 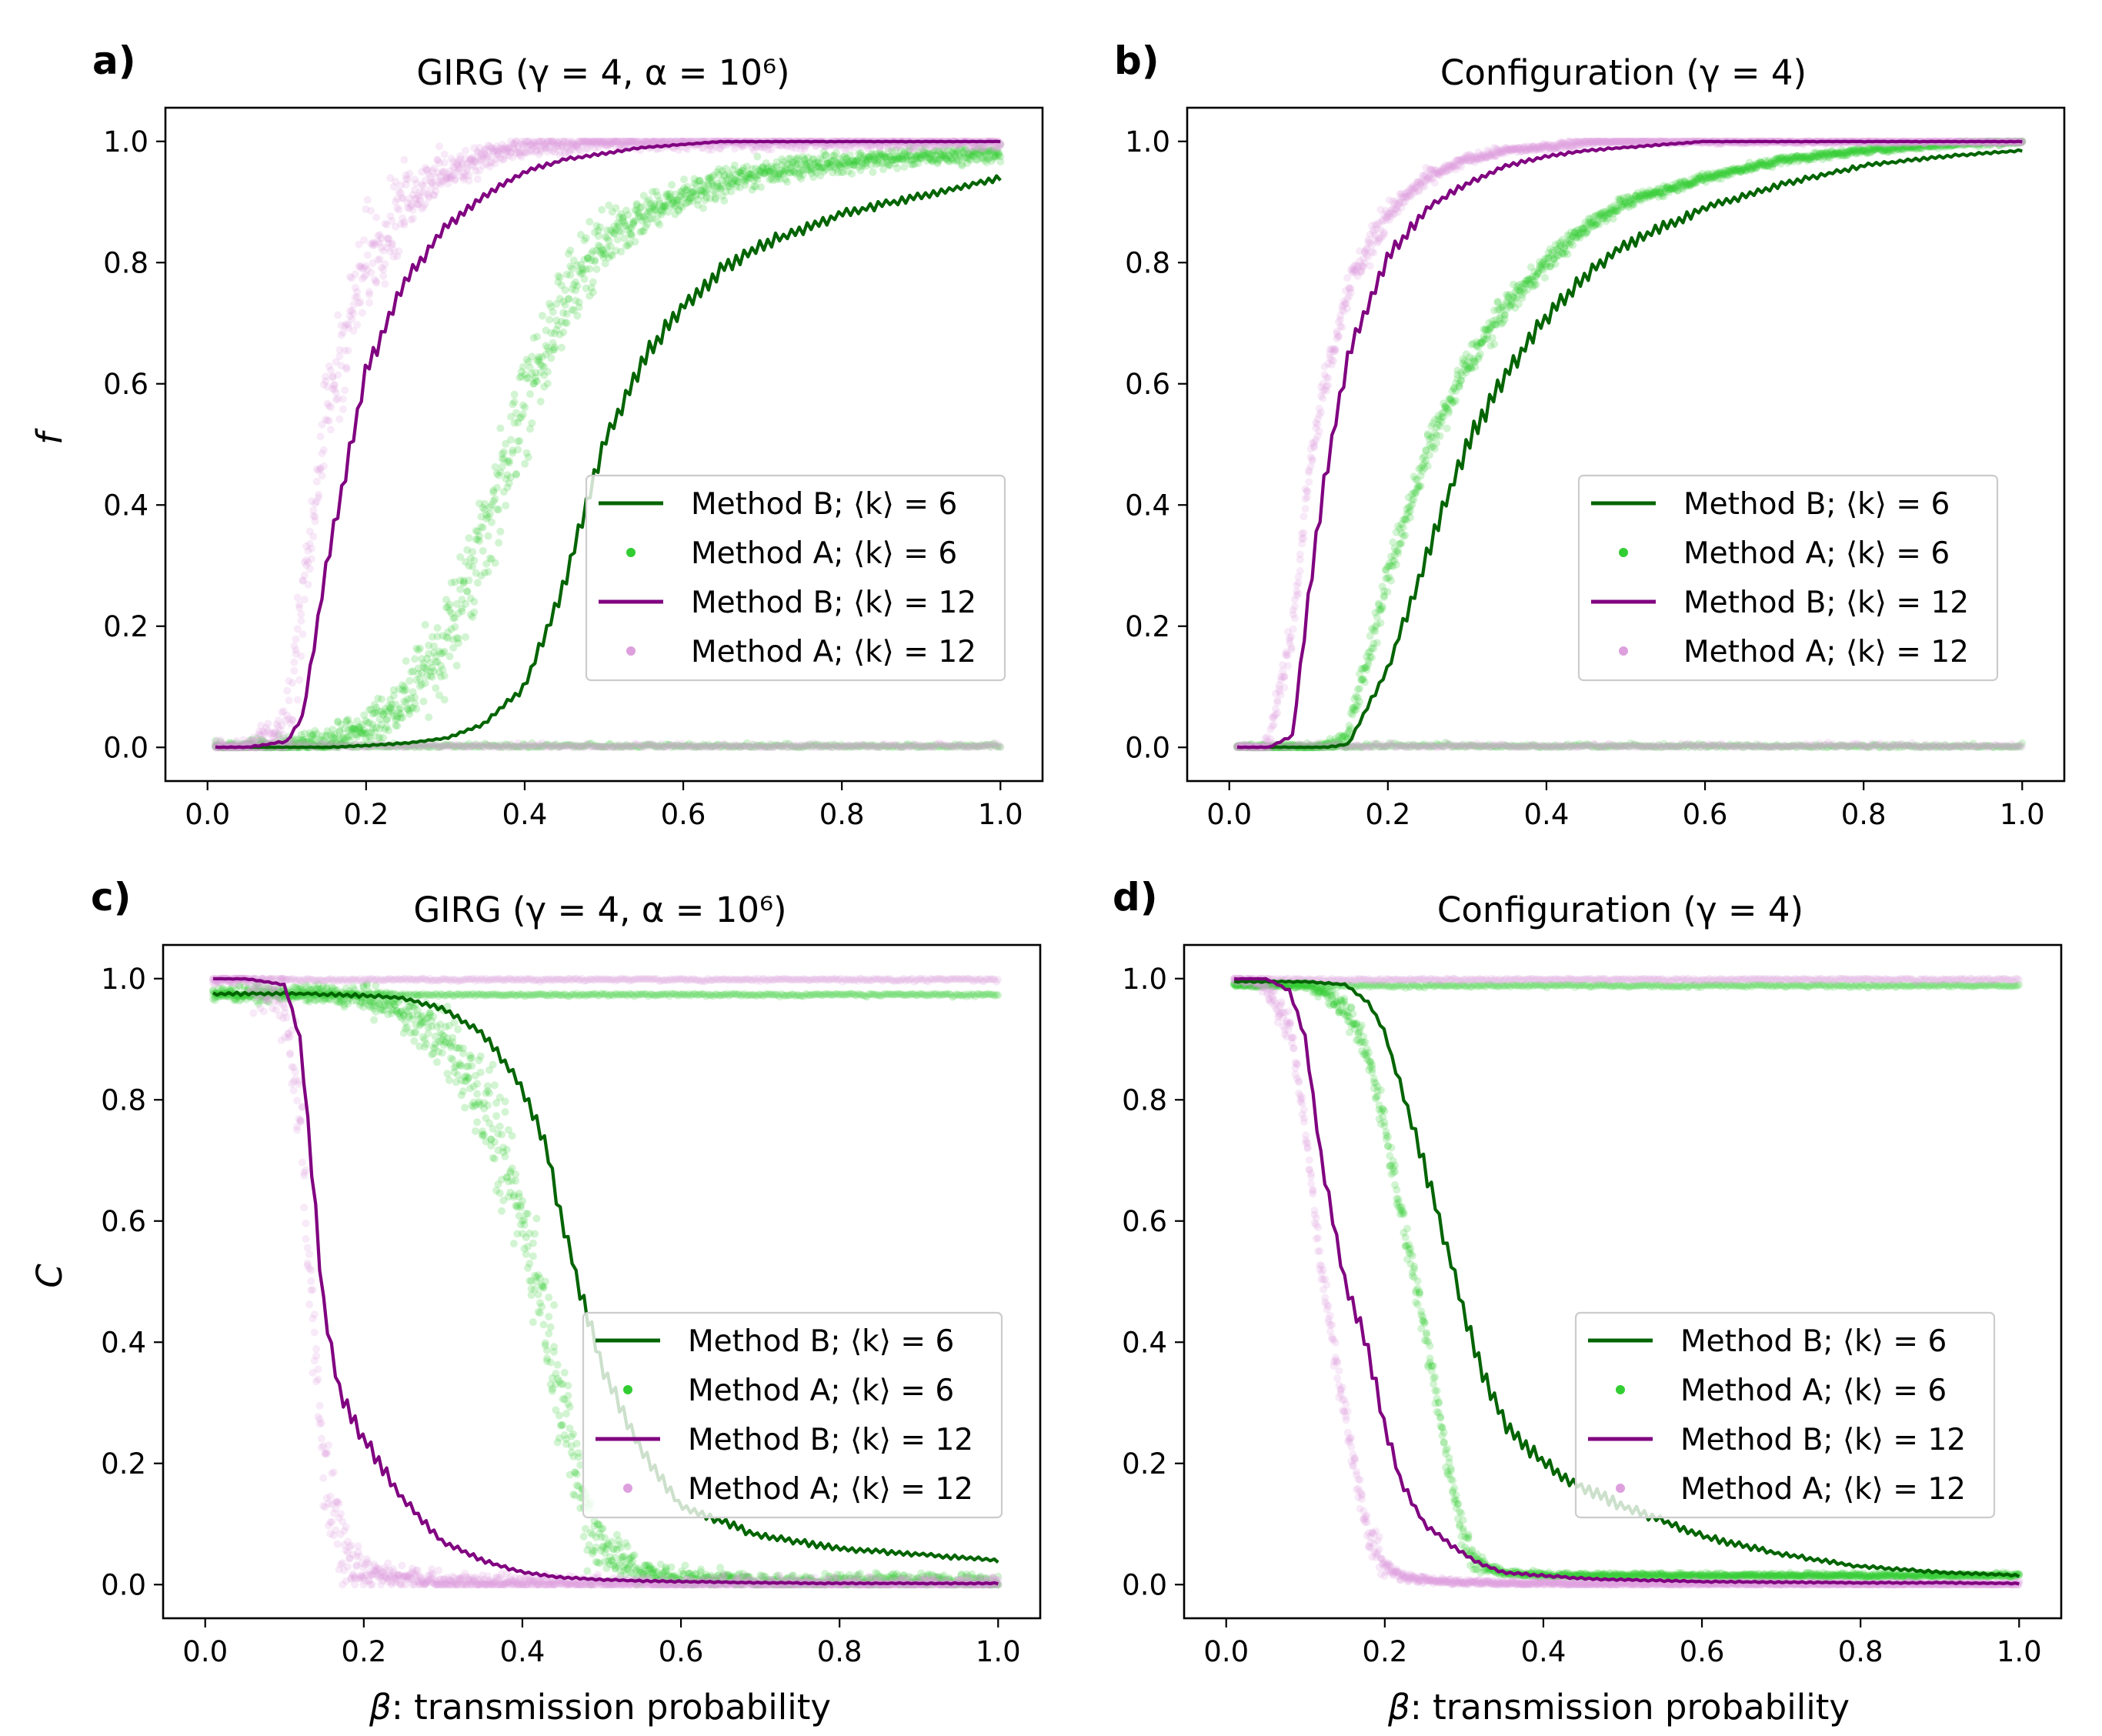 What do you see at coordinates (834, 603) in the screenshot?
I see `legend-label: Method B; ⟨k⟩ = 12` at bounding box center [834, 603].